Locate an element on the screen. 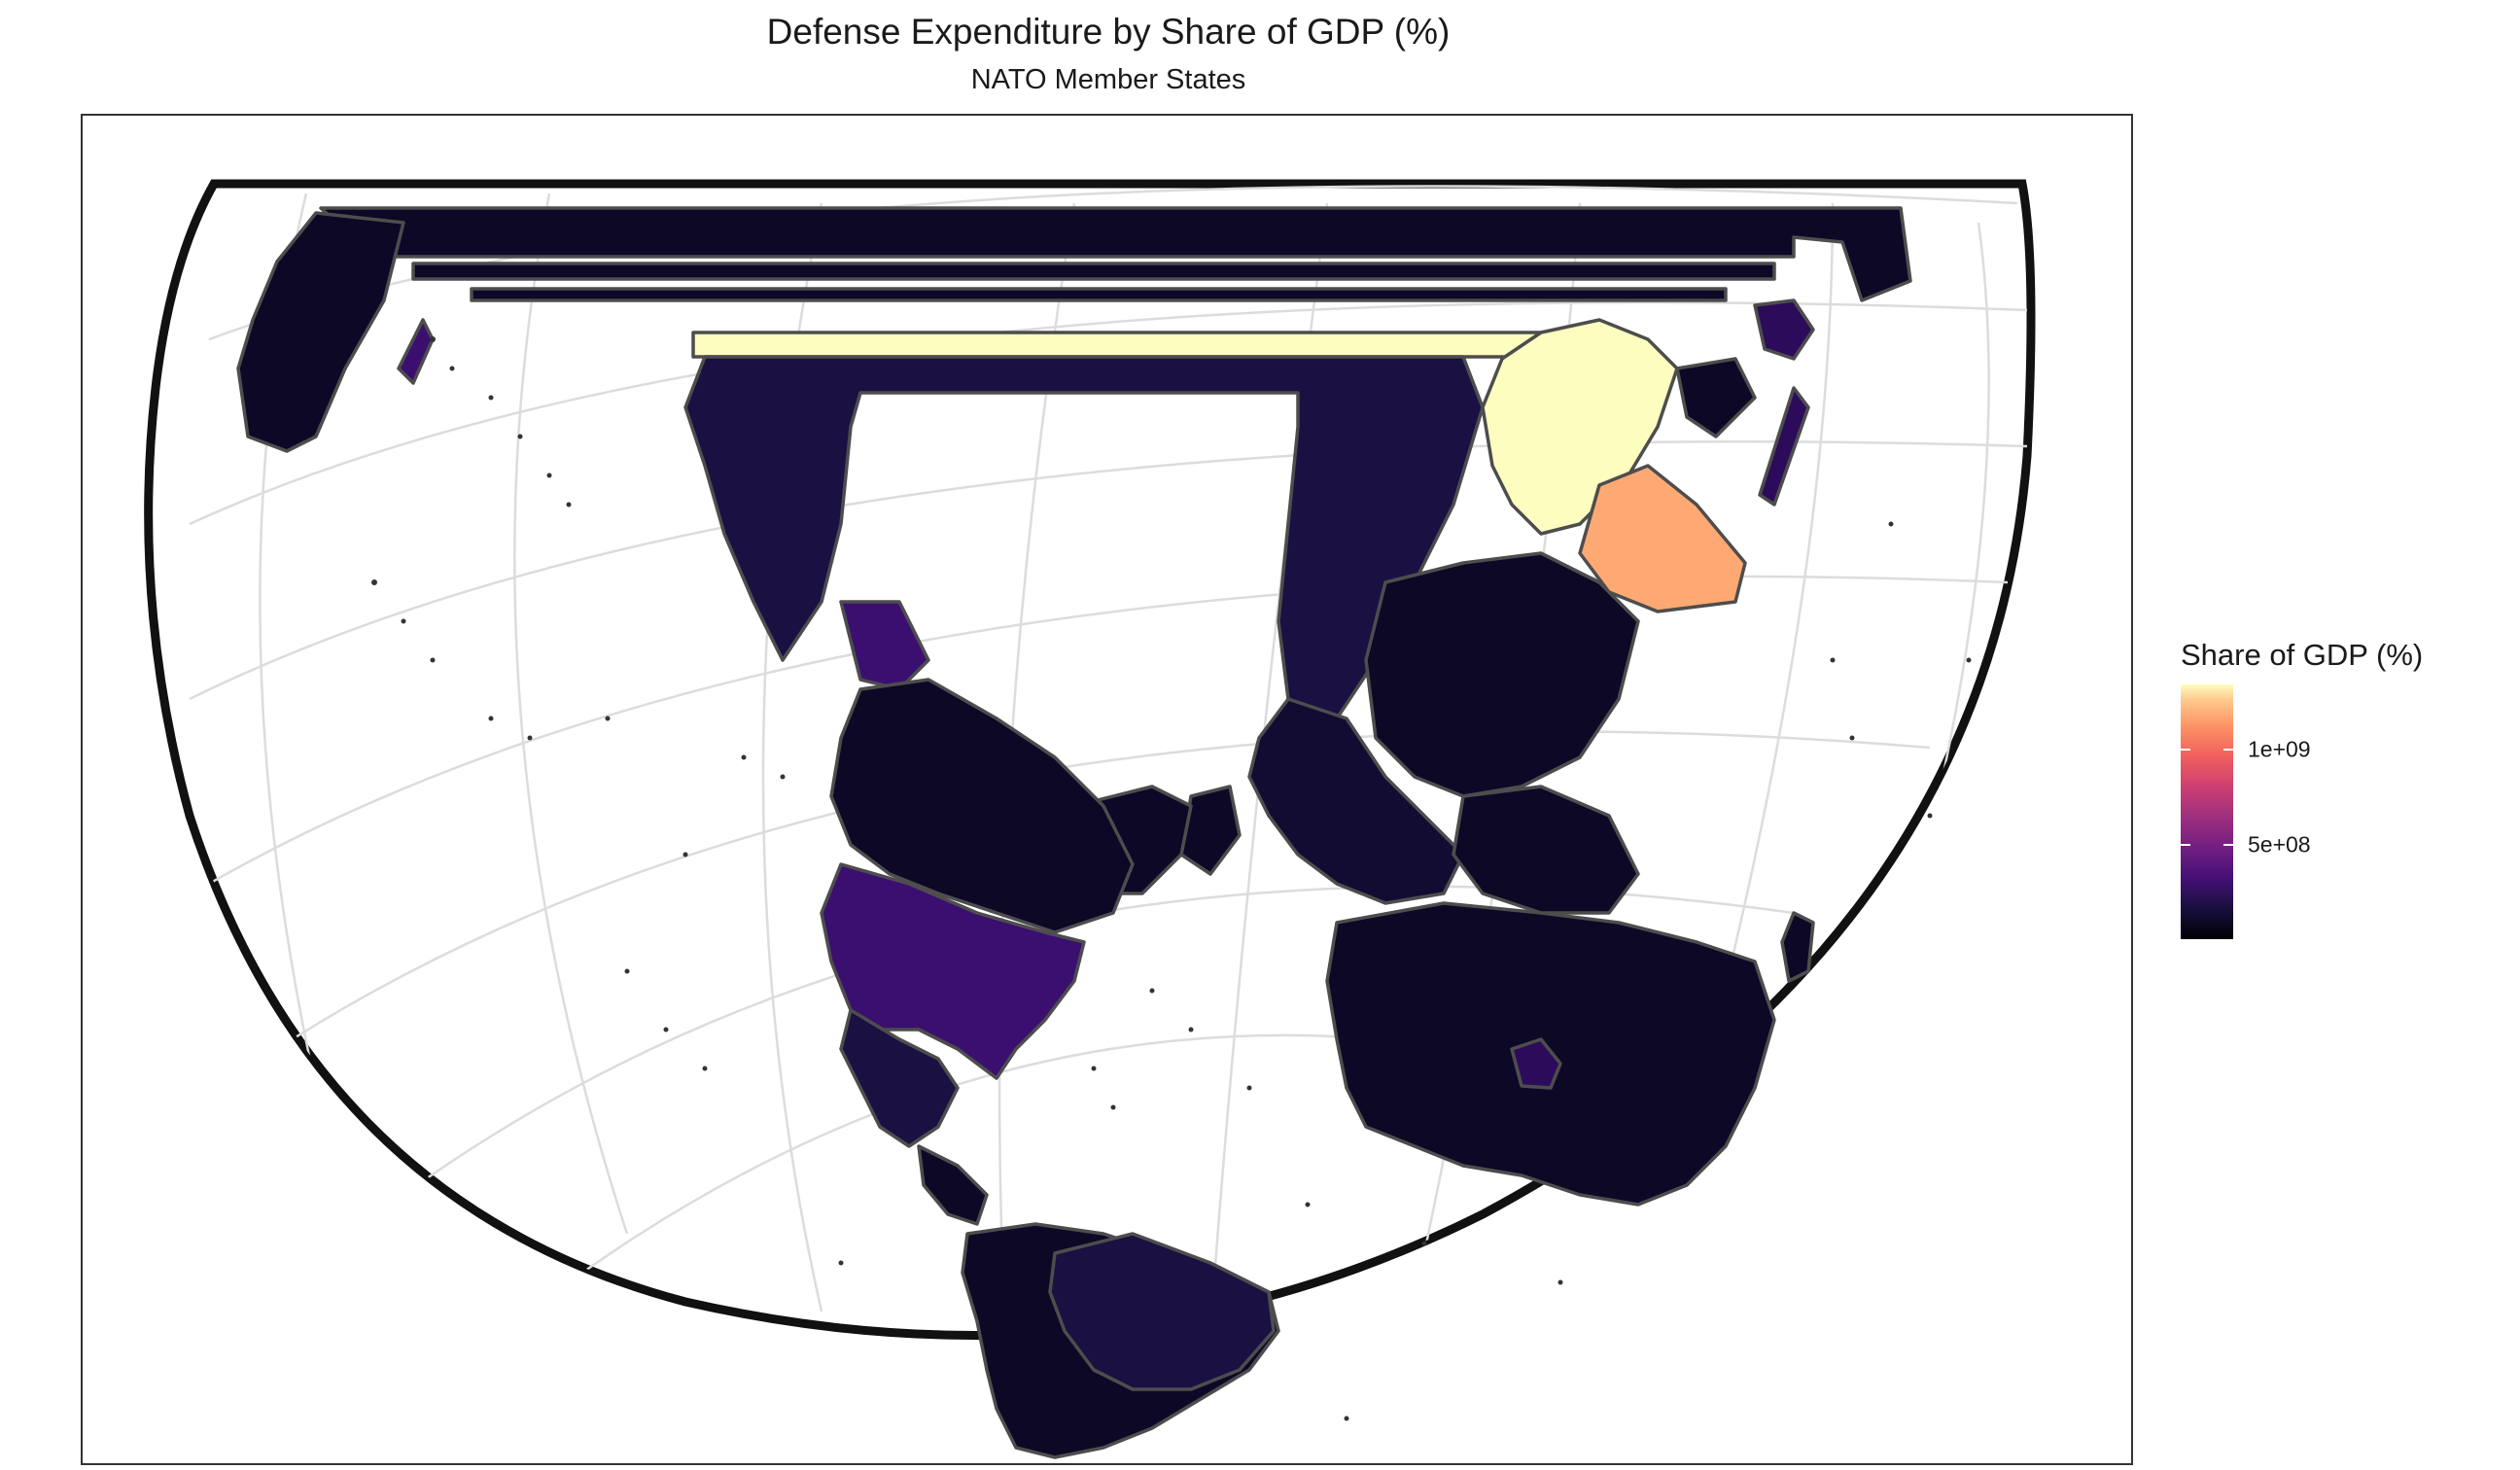  legend-label-high: 1e+09 is located at coordinates (2279, 749).